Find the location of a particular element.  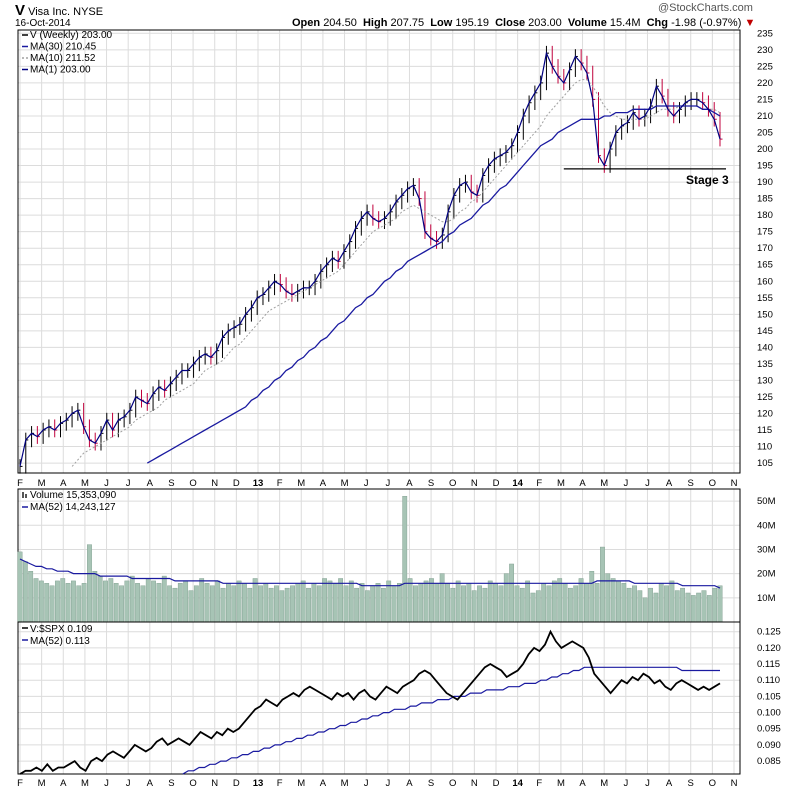

volume-value: 15.4M is located at coordinates (625, 23).